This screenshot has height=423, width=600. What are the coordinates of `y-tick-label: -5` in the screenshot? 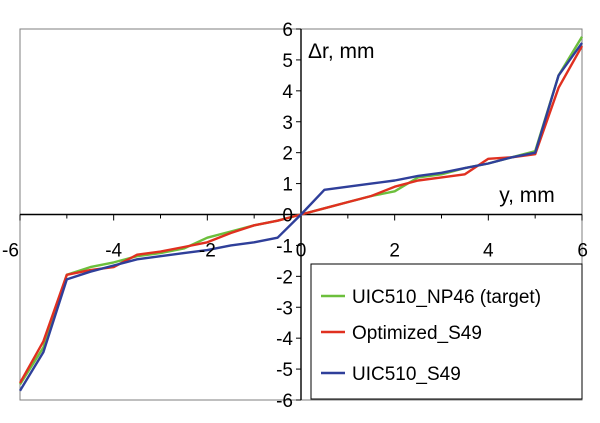 It's located at (284, 370).